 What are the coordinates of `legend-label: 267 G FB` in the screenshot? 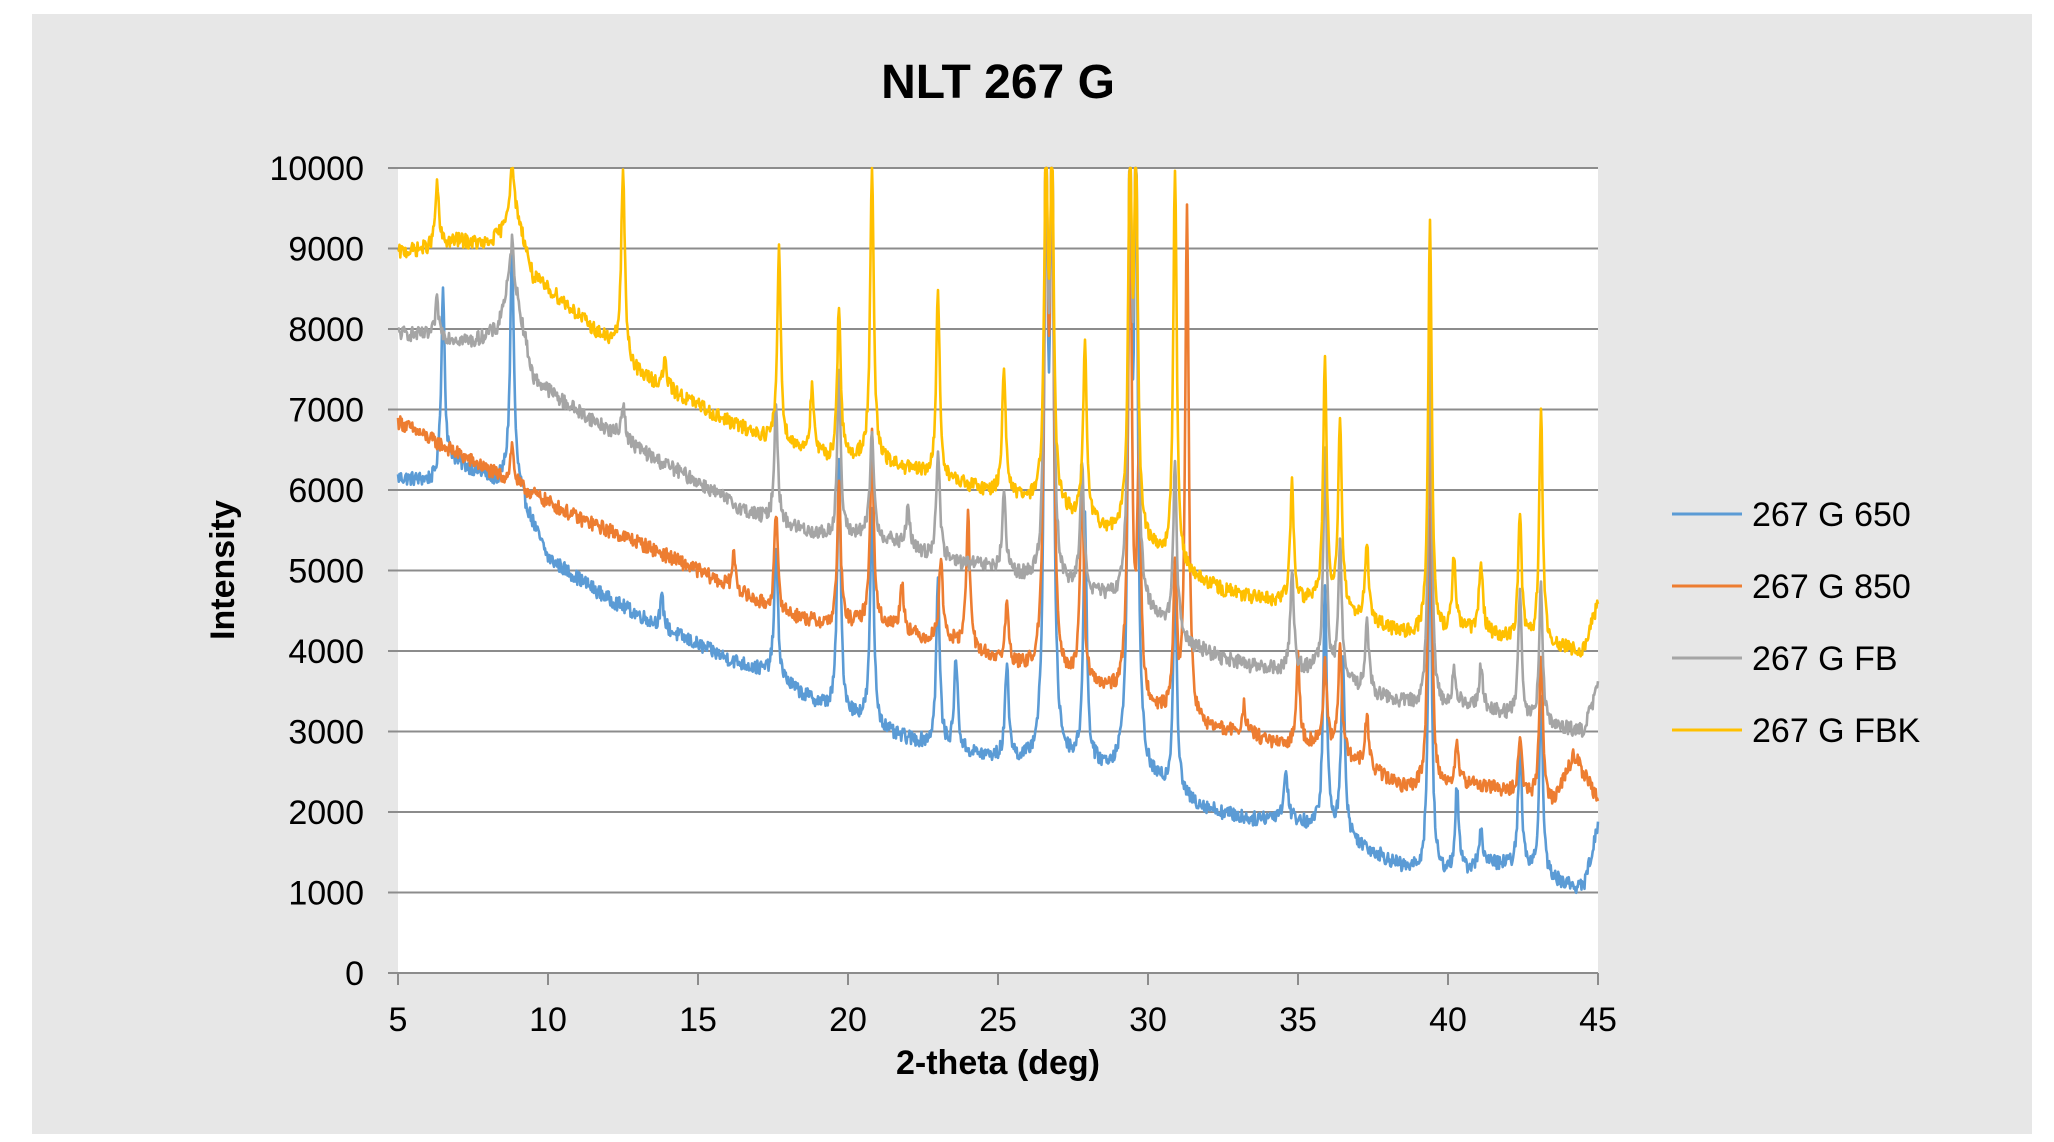 It's located at (1825, 659).